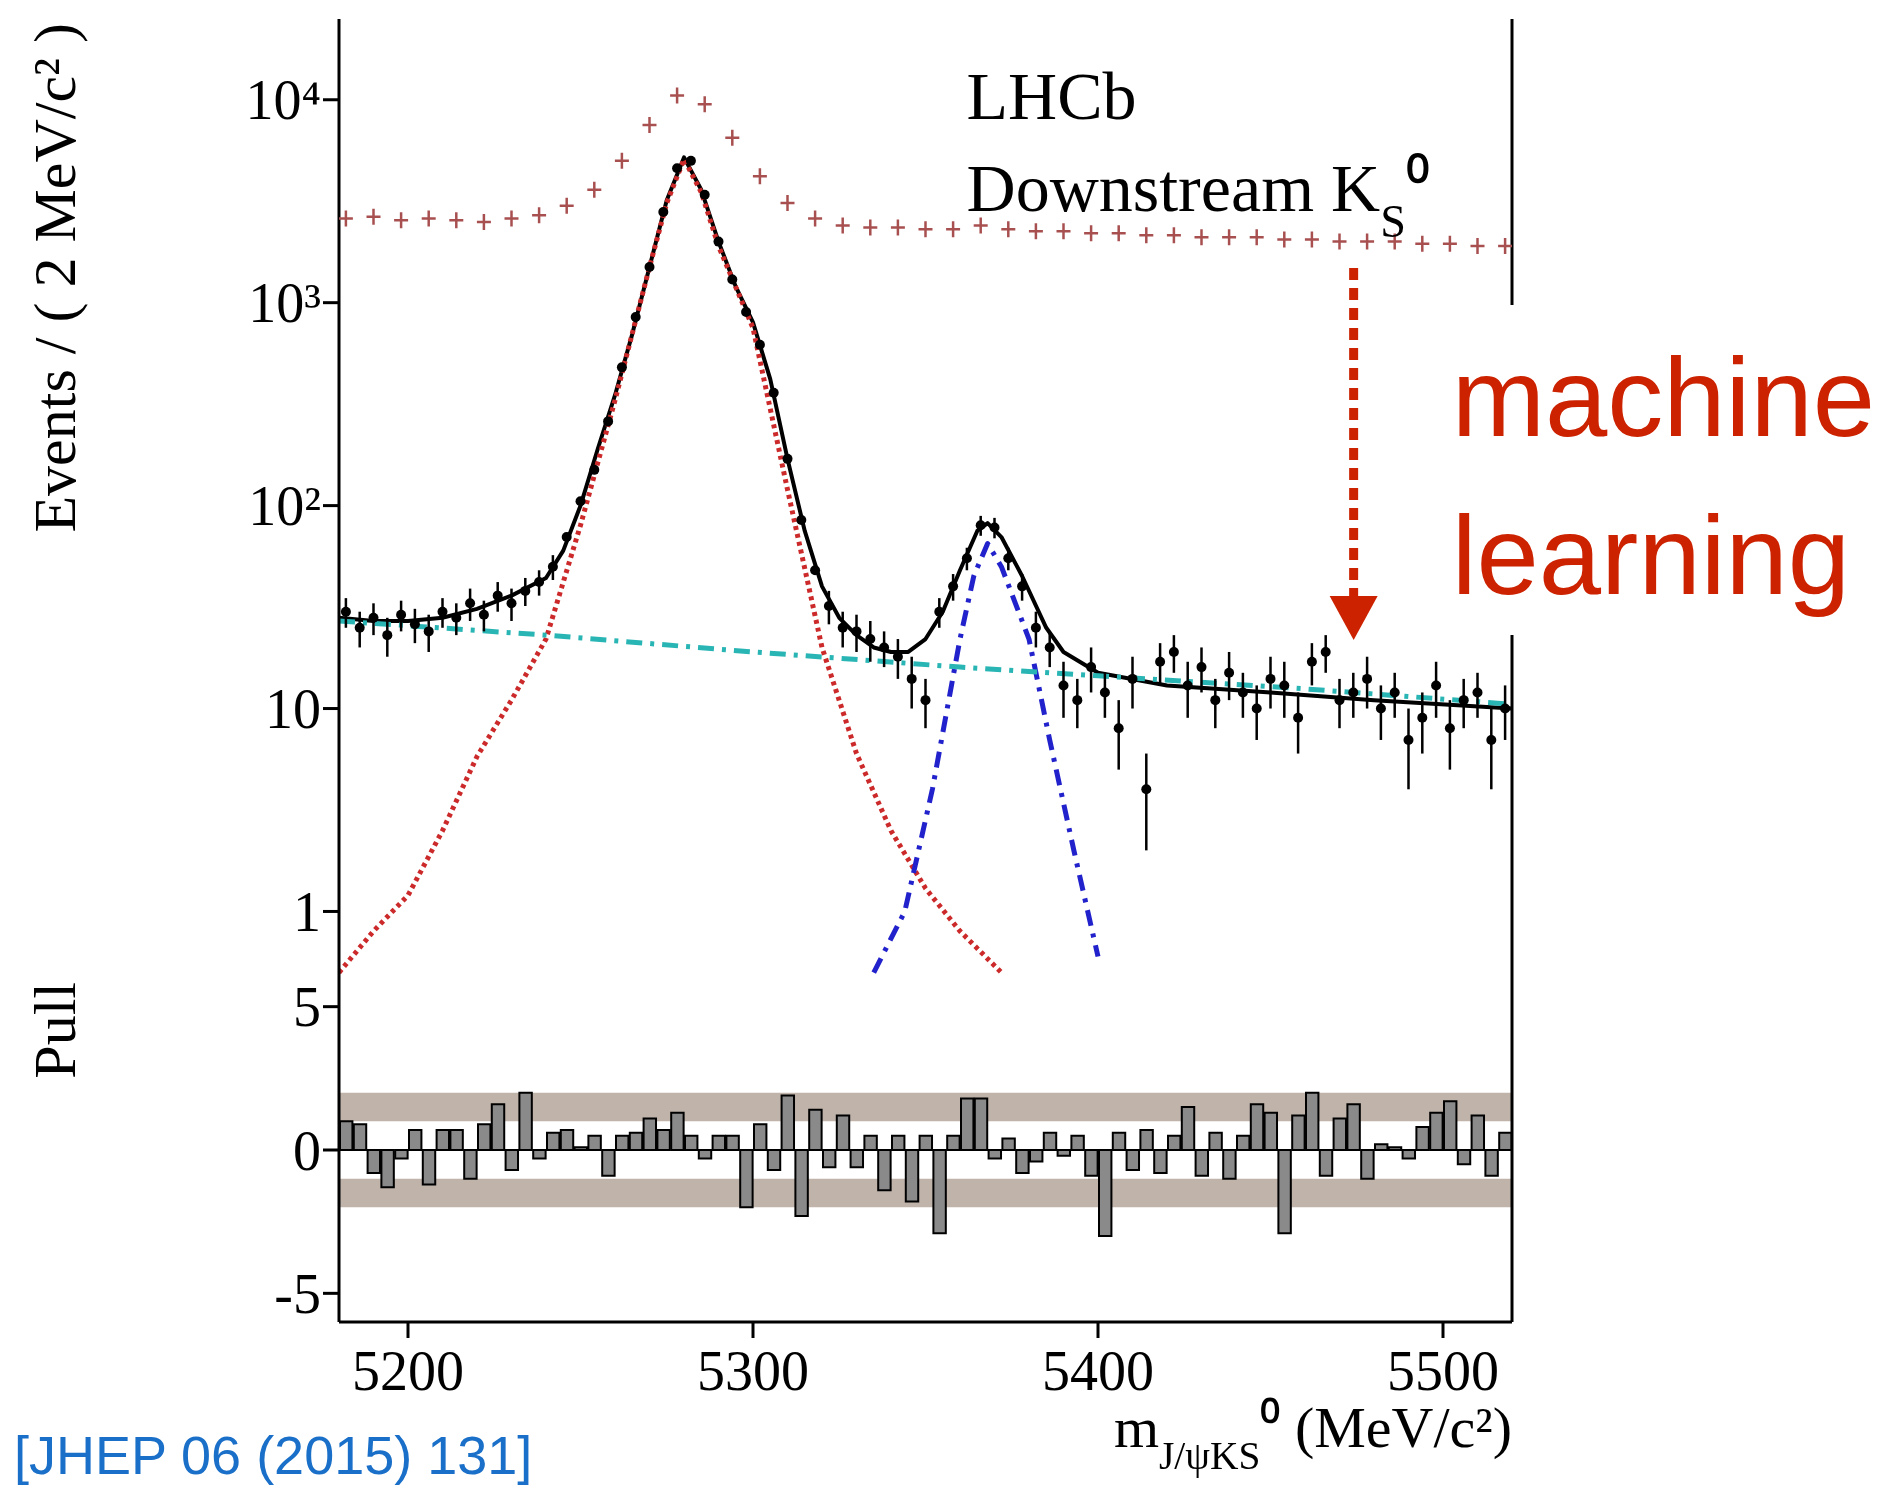  What do you see at coordinates (283, 100) in the screenshot?
I see `y-tick-label: 10⁴` at bounding box center [283, 100].